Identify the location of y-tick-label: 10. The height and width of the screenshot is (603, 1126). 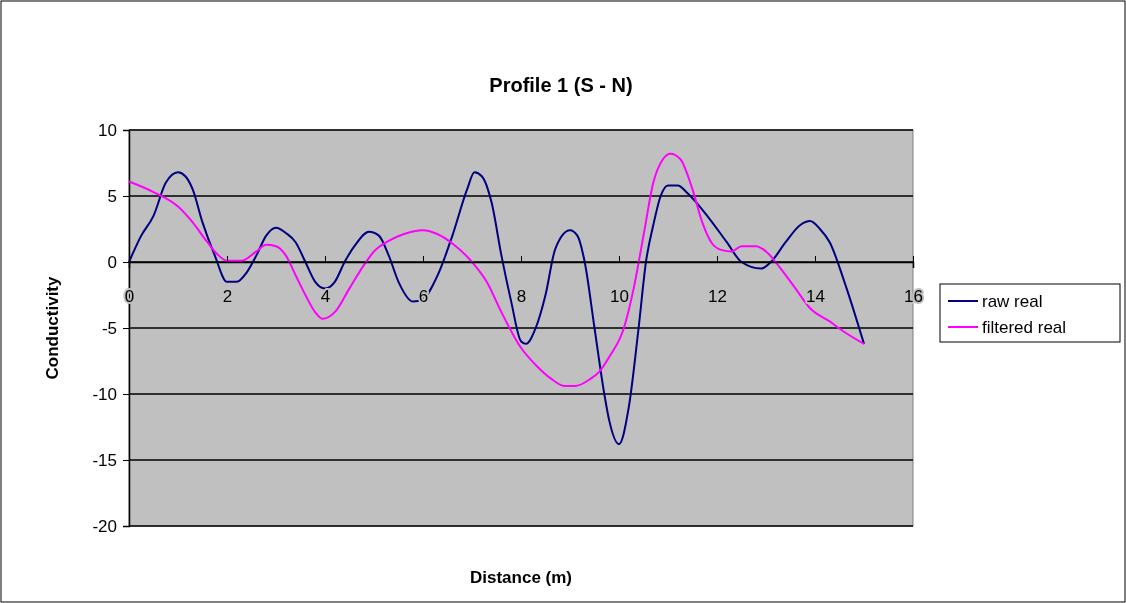
(107, 130).